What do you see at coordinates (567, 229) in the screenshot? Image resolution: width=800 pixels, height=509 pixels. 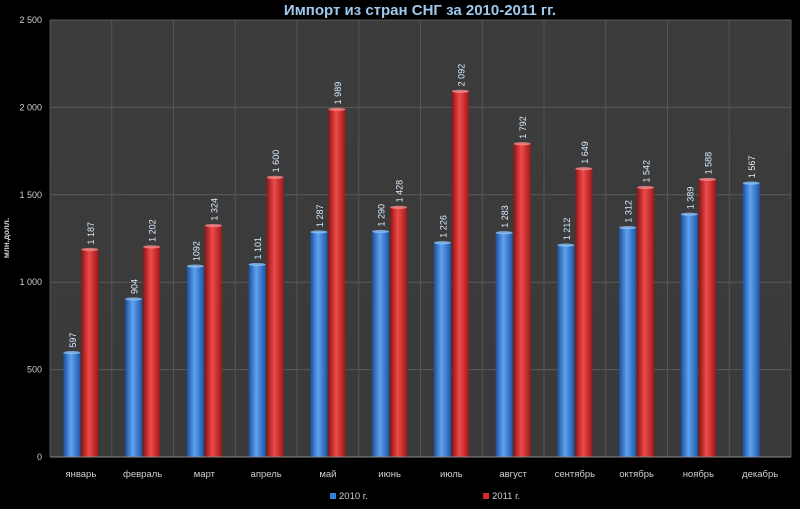 I see `data-label: 1 212` at bounding box center [567, 229].